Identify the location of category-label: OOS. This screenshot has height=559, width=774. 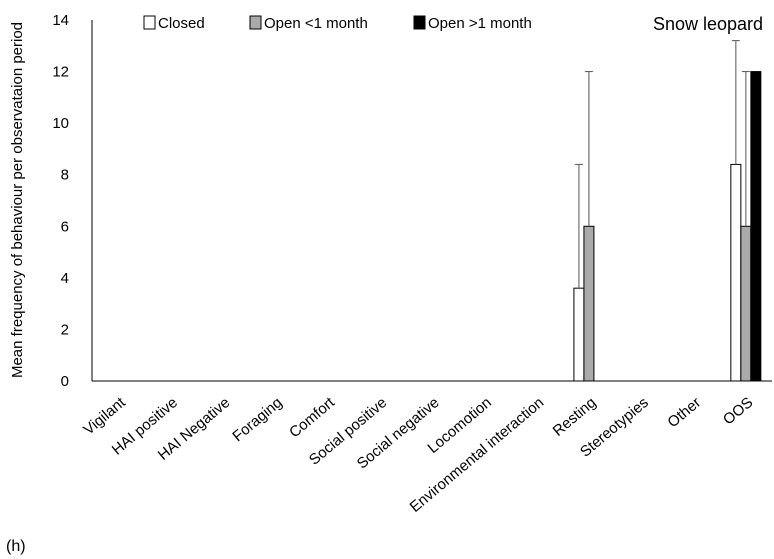
(738, 411).